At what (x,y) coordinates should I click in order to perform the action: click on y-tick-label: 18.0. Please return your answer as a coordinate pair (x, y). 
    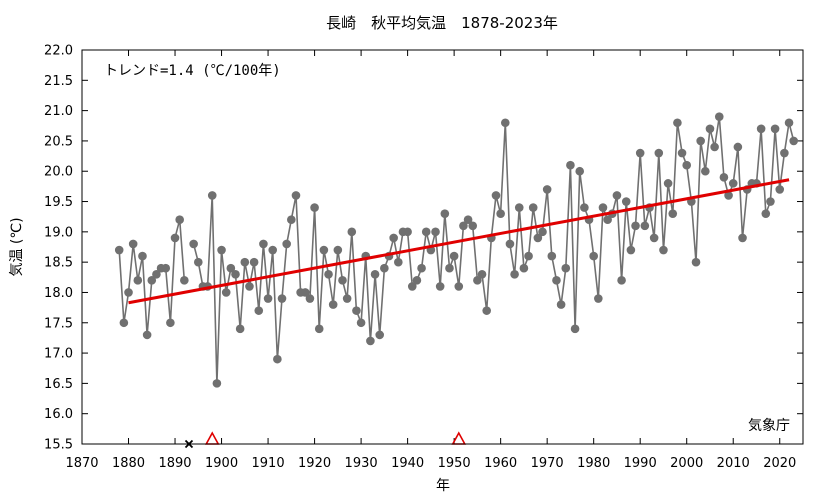
    Looking at the image, I should click on (58, 293).